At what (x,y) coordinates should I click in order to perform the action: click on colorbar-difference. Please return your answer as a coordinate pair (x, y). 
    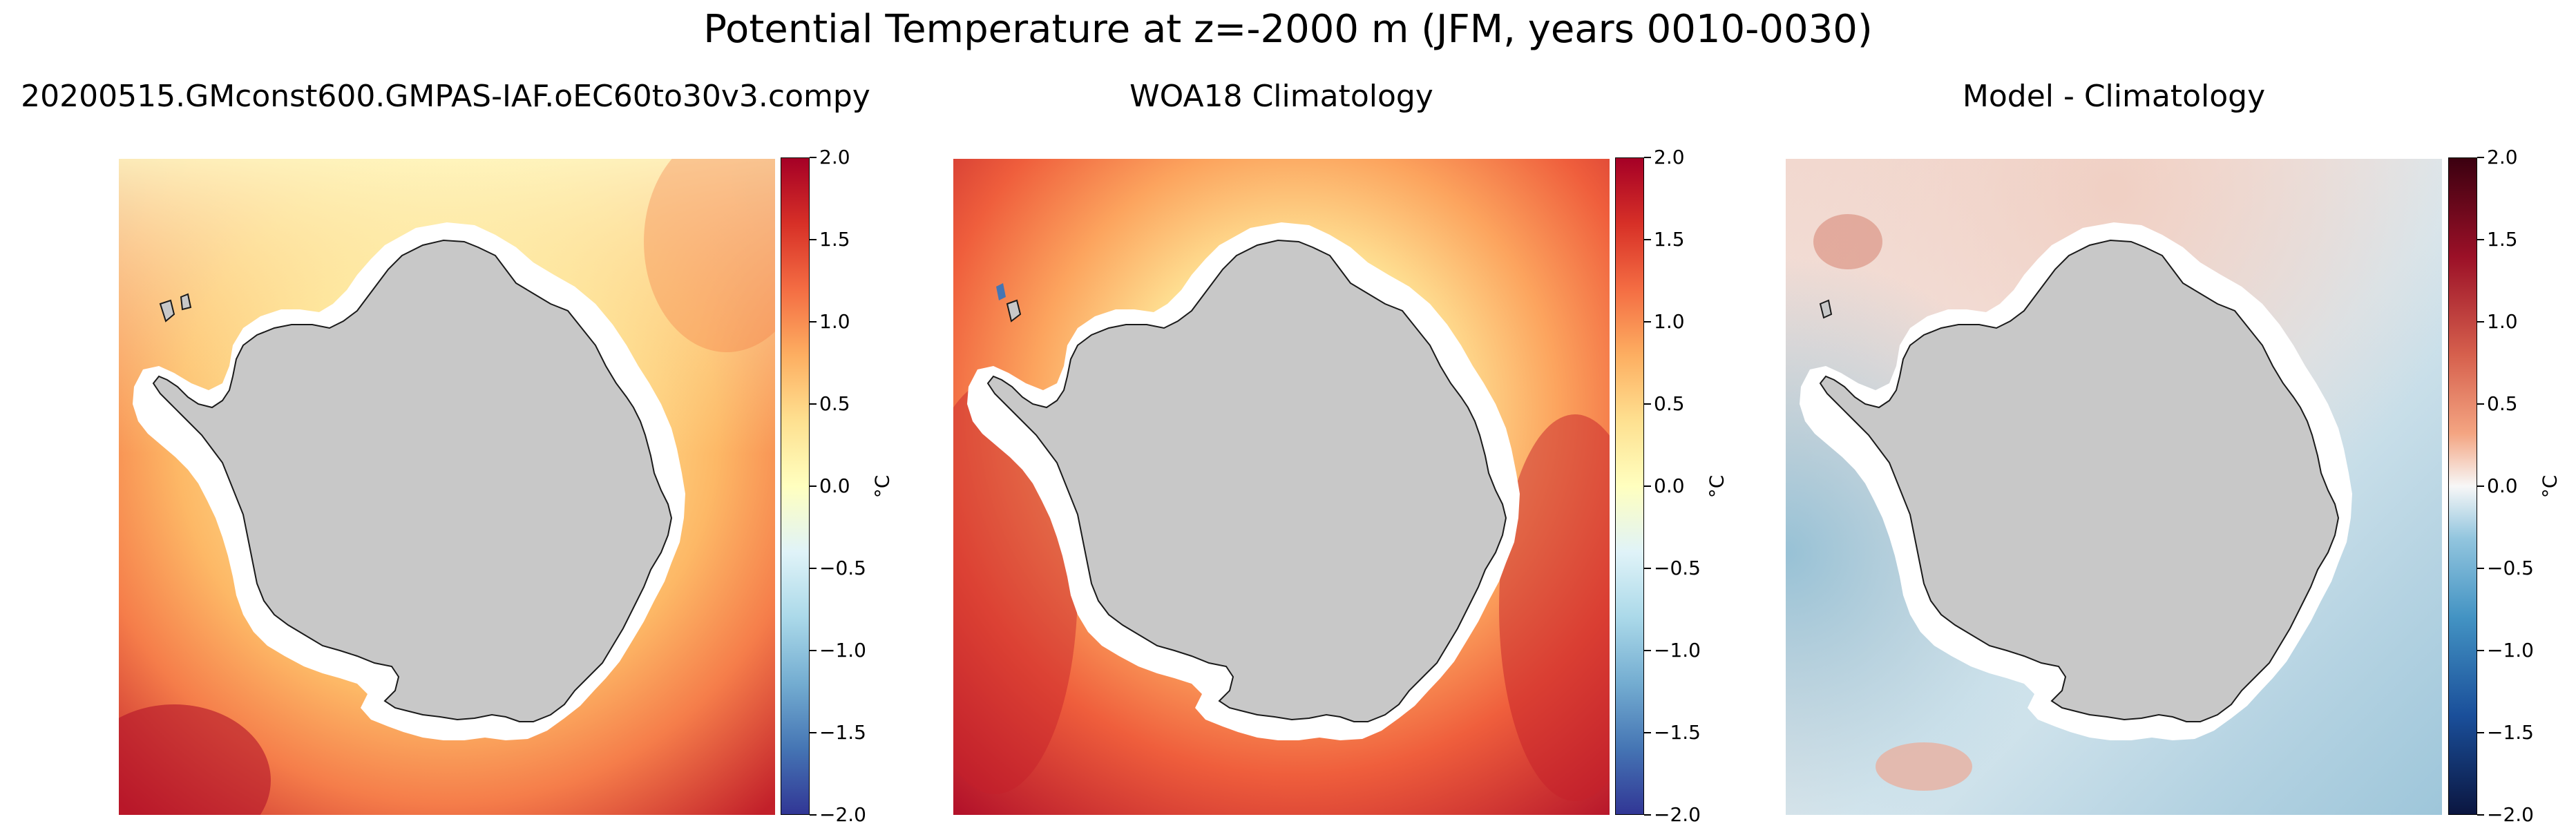
    Looking at the image, I should click on (2462, 486).